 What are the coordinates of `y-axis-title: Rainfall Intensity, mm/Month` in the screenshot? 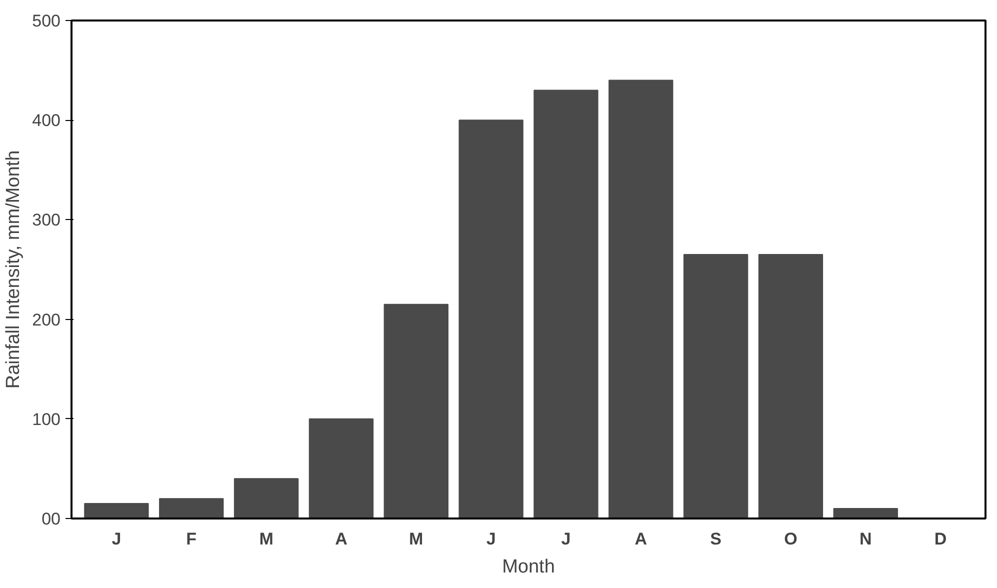 It's located at (13, 269).